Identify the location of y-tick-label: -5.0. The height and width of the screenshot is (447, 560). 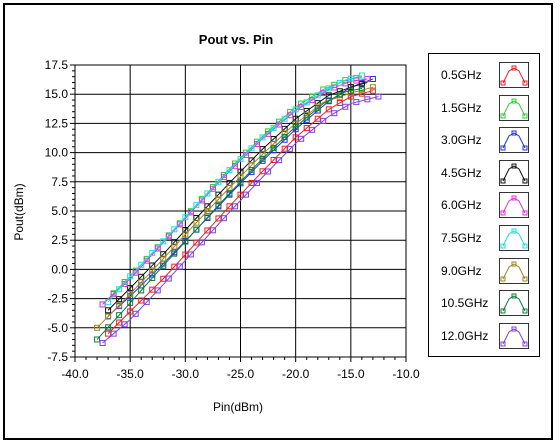
(57, 328).